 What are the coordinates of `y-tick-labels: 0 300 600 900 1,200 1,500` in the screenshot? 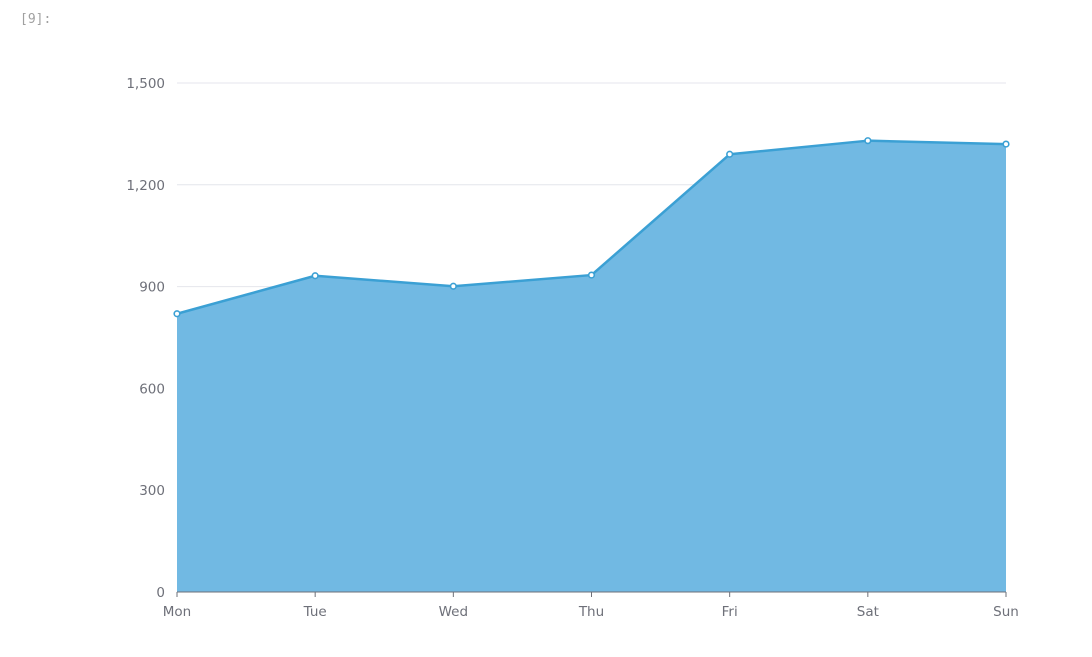 It's located at (145, 338).